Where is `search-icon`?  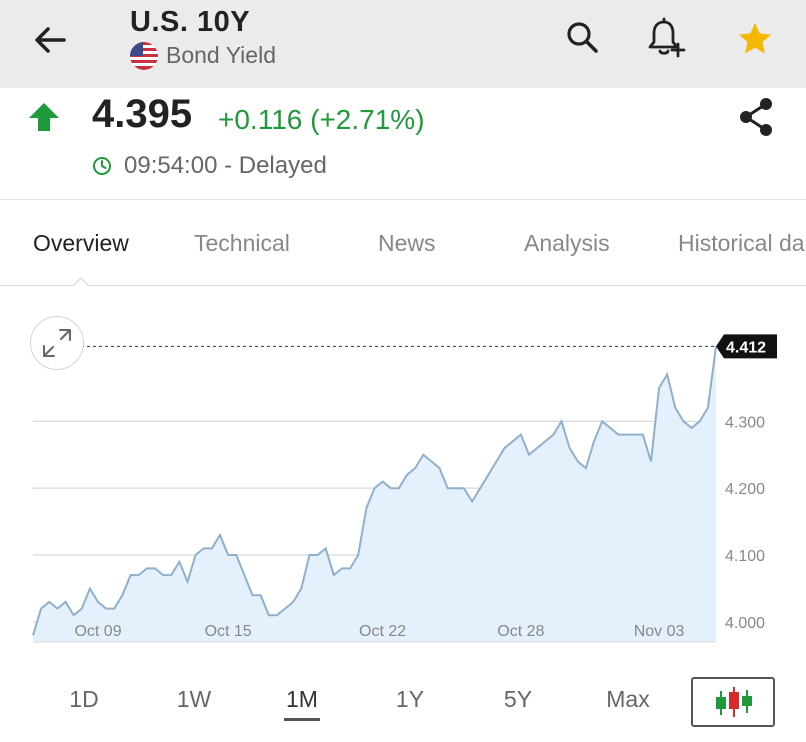
search-icon is located at coordinates (582, 37).